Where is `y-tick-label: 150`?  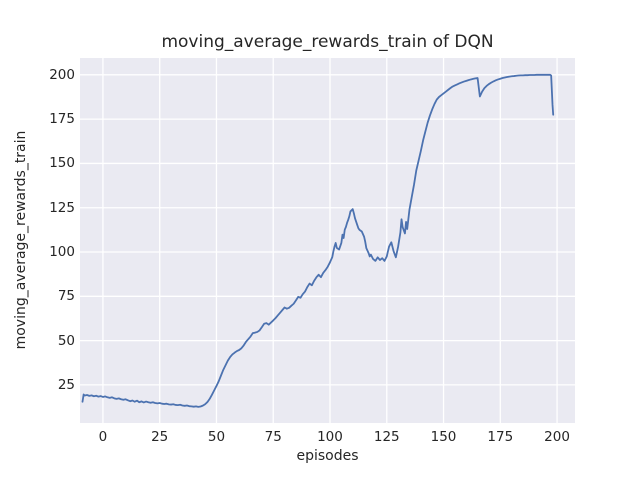 y-tick-label: 150 is located at coordinates (62, 163).